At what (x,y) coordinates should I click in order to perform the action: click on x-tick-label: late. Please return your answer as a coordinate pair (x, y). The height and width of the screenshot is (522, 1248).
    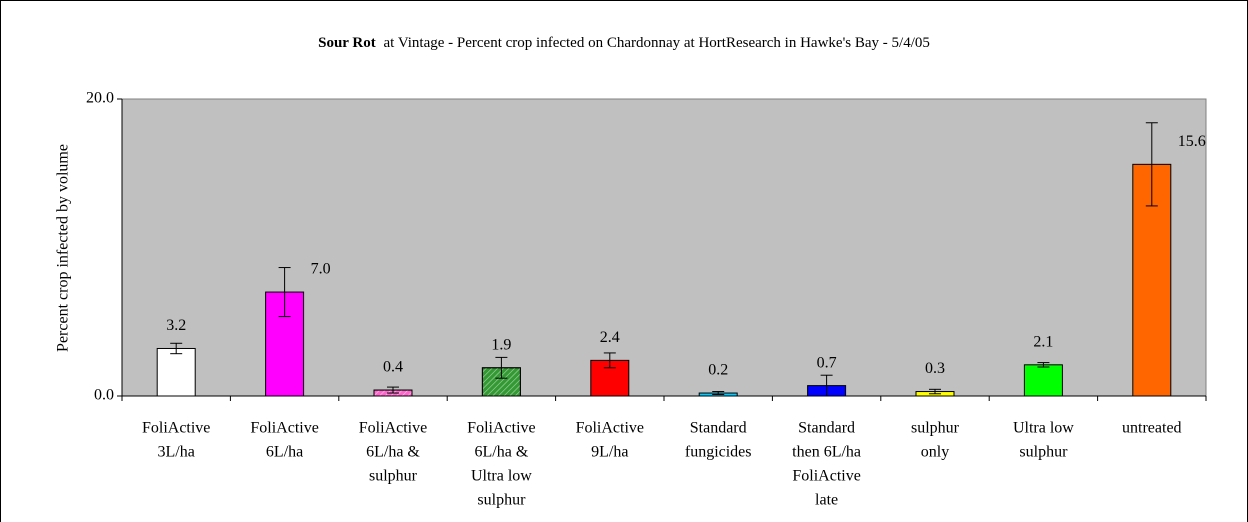
    Looking at the image, I should click on (826, 500).